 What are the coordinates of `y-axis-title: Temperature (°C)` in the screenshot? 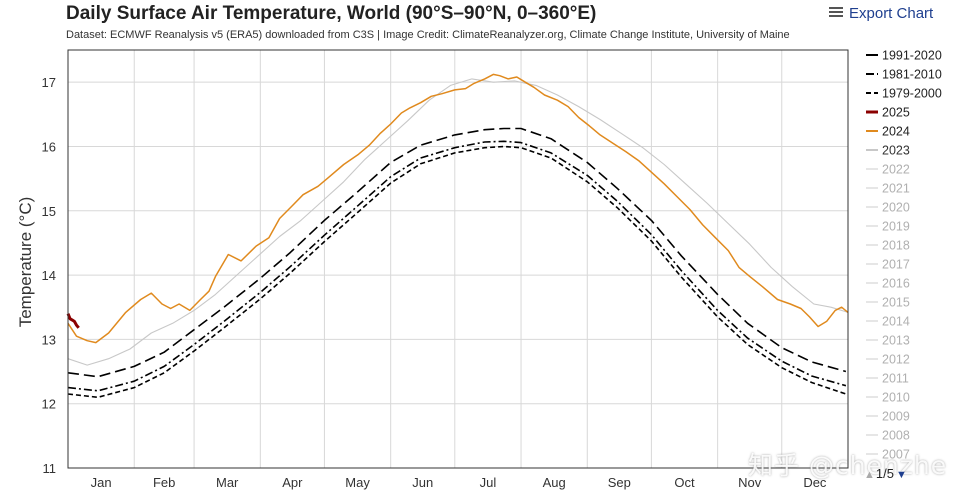 It's located at (25, 262).